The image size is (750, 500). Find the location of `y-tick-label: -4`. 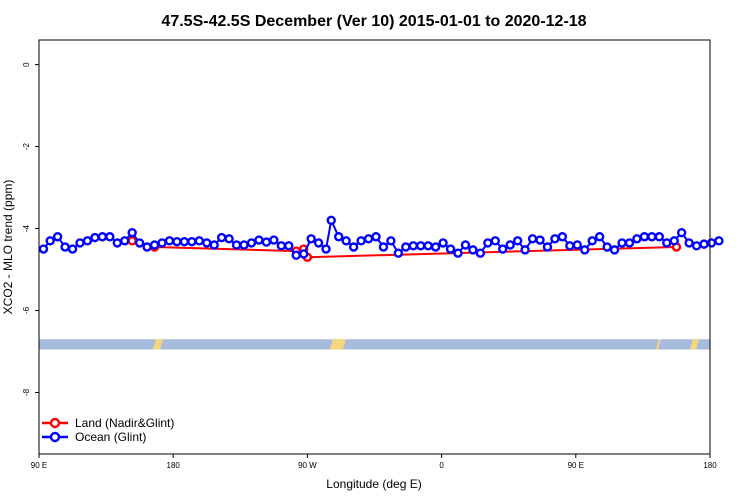

y-tick-label: -4 is located at coordinates (26, 228).